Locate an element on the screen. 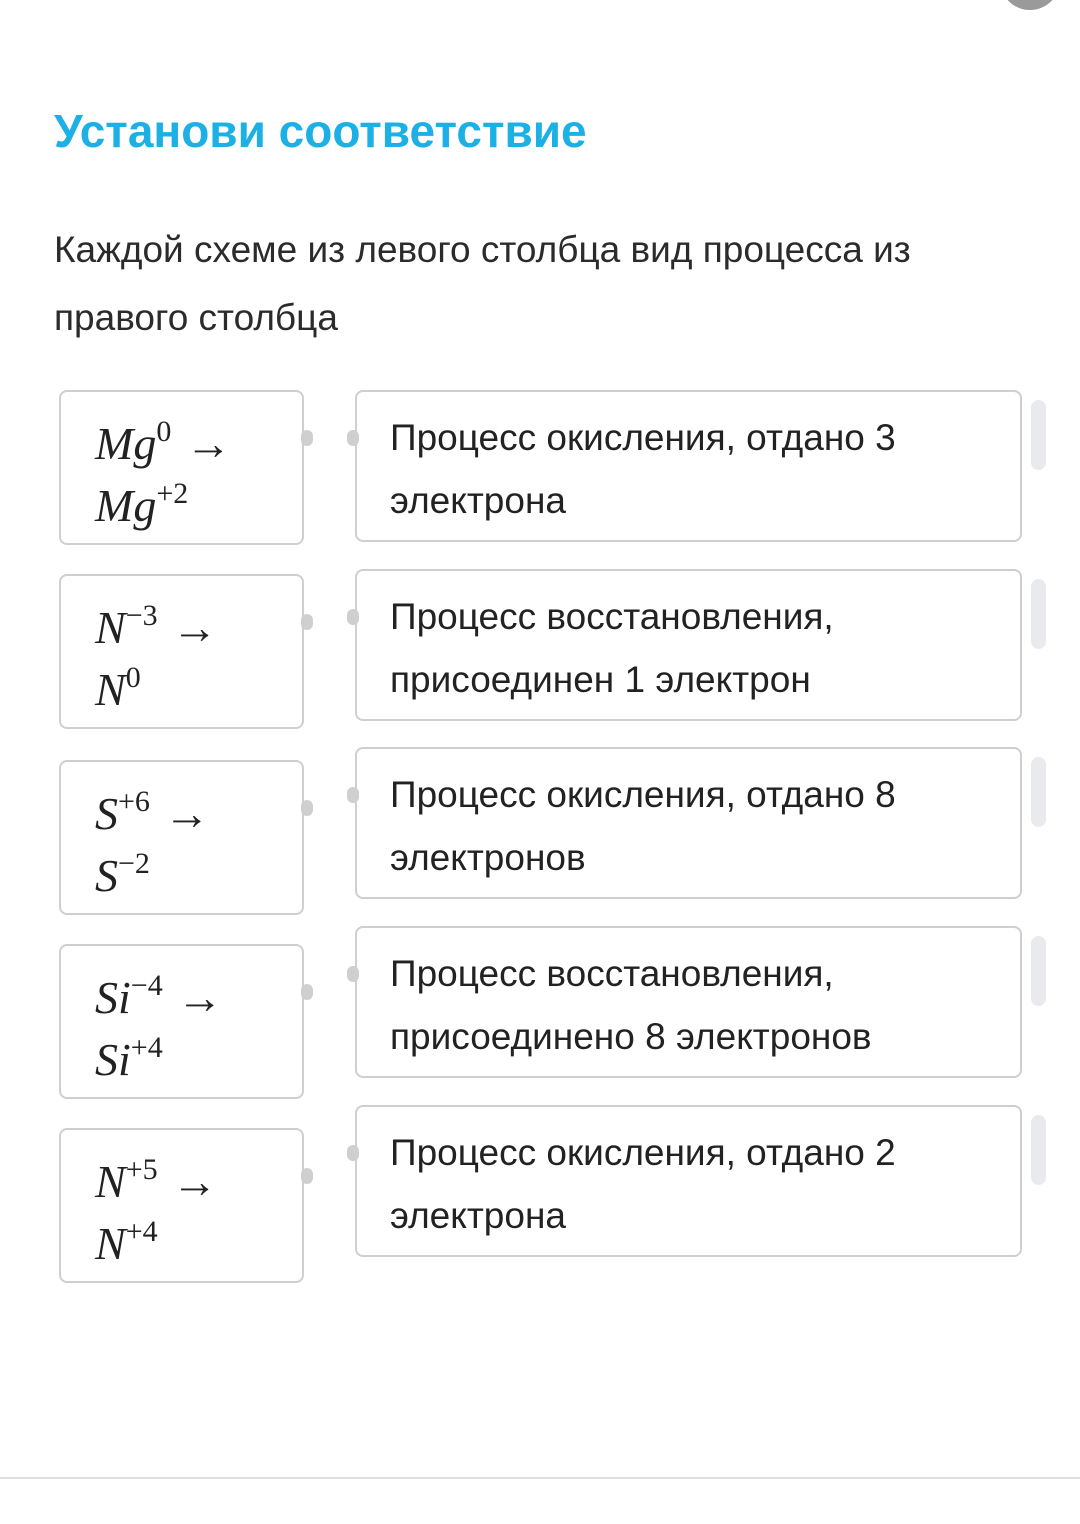 The image size is (1080, 1524). scheme-to: S−2 is located at coordinates (122, 874).